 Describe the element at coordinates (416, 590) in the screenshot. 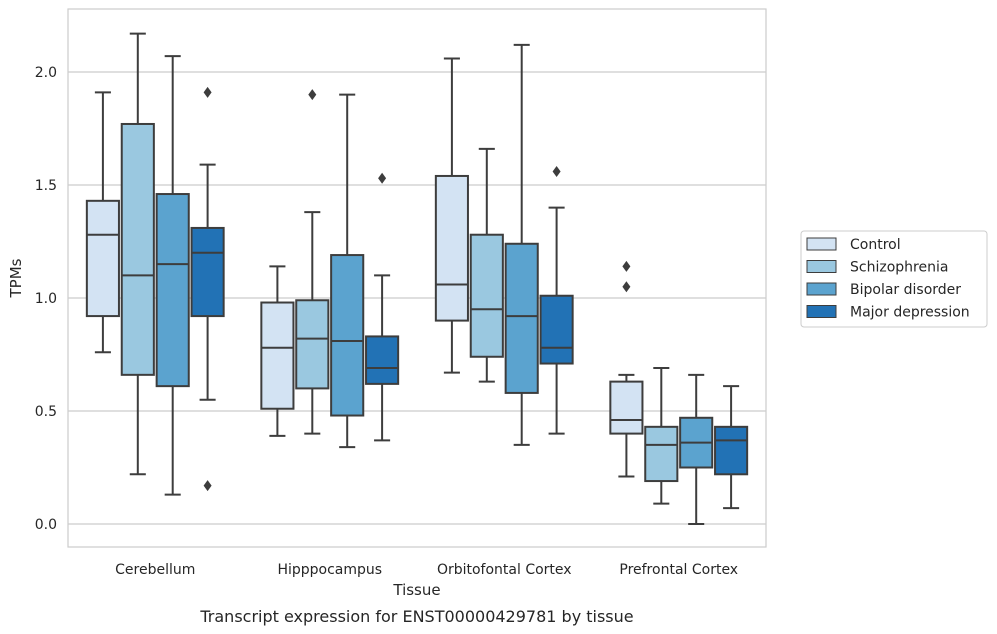

I see `x-axis-label: Tissue` at that location.